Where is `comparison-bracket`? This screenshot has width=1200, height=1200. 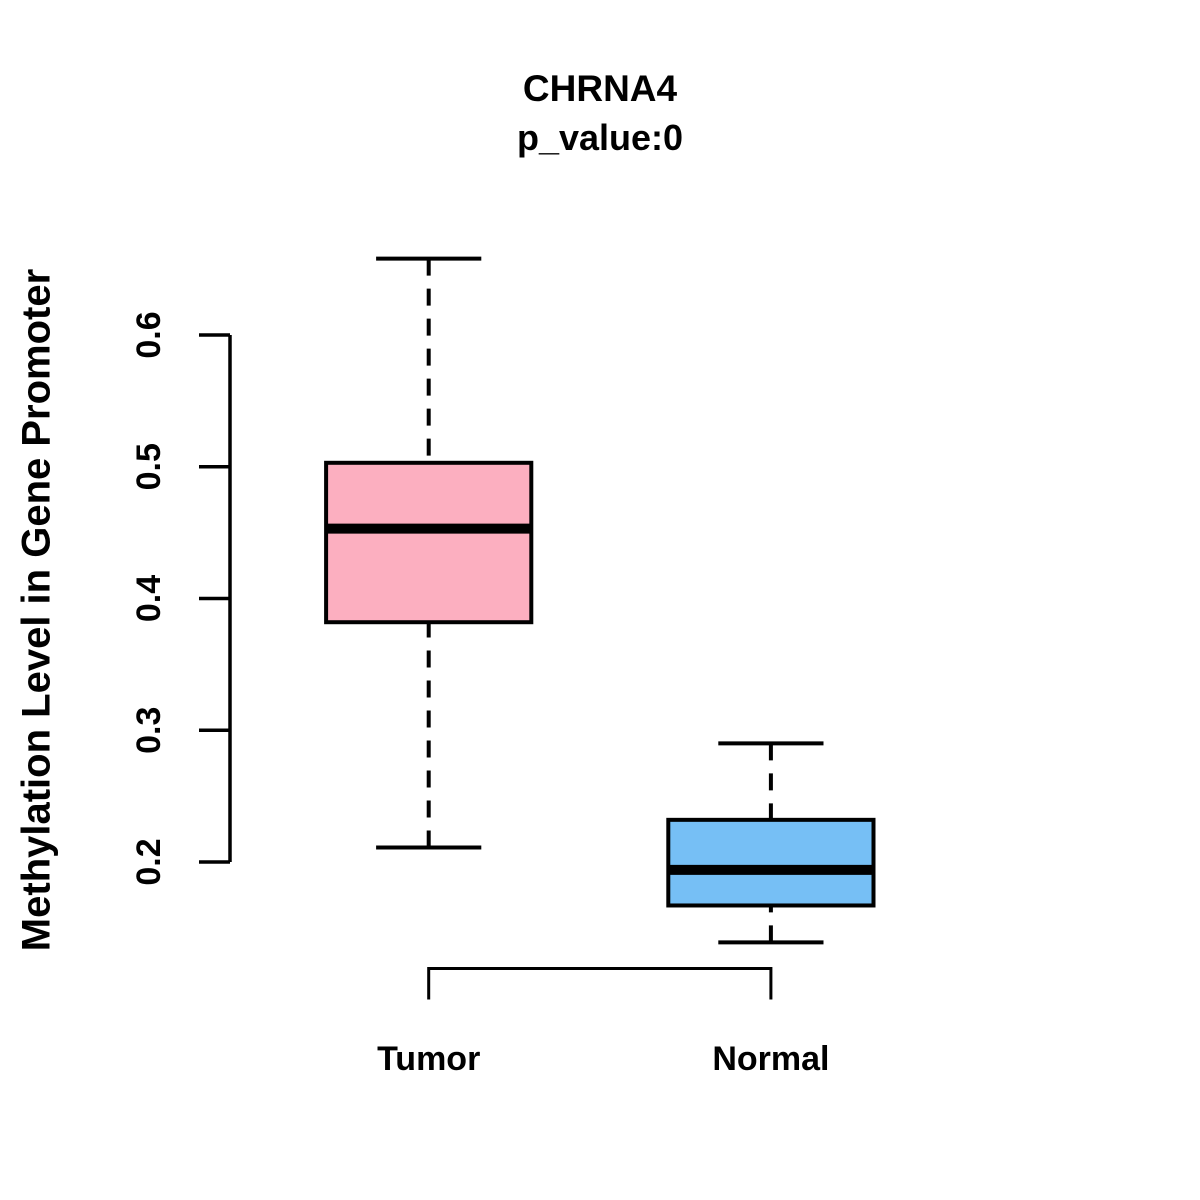 comparison-bracket is located at coordinates (600, 983).